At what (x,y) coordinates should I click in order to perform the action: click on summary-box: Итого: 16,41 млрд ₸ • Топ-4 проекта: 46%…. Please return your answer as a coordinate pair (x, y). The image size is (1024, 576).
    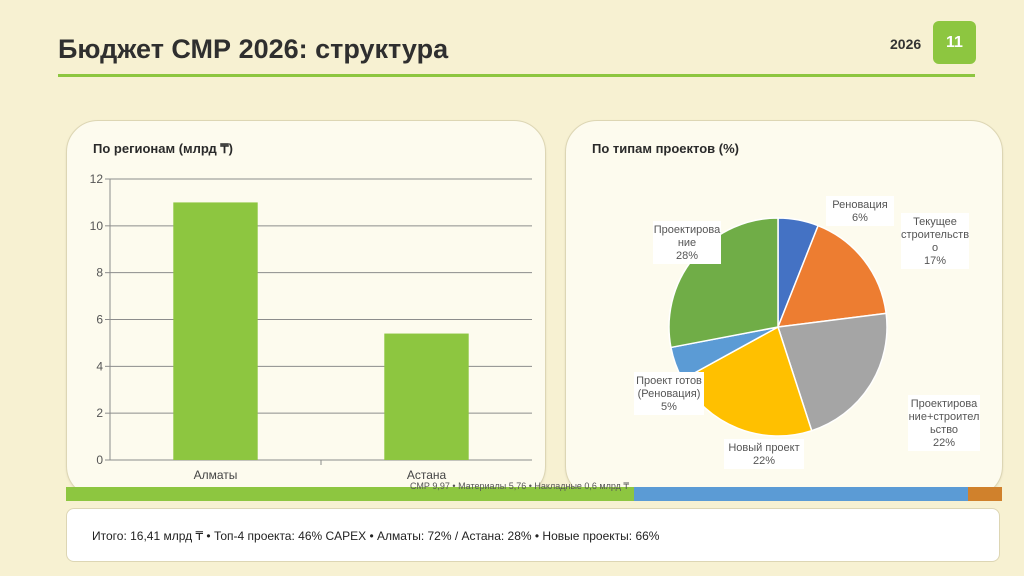
    Looking at the image, I should click on (533, 535).